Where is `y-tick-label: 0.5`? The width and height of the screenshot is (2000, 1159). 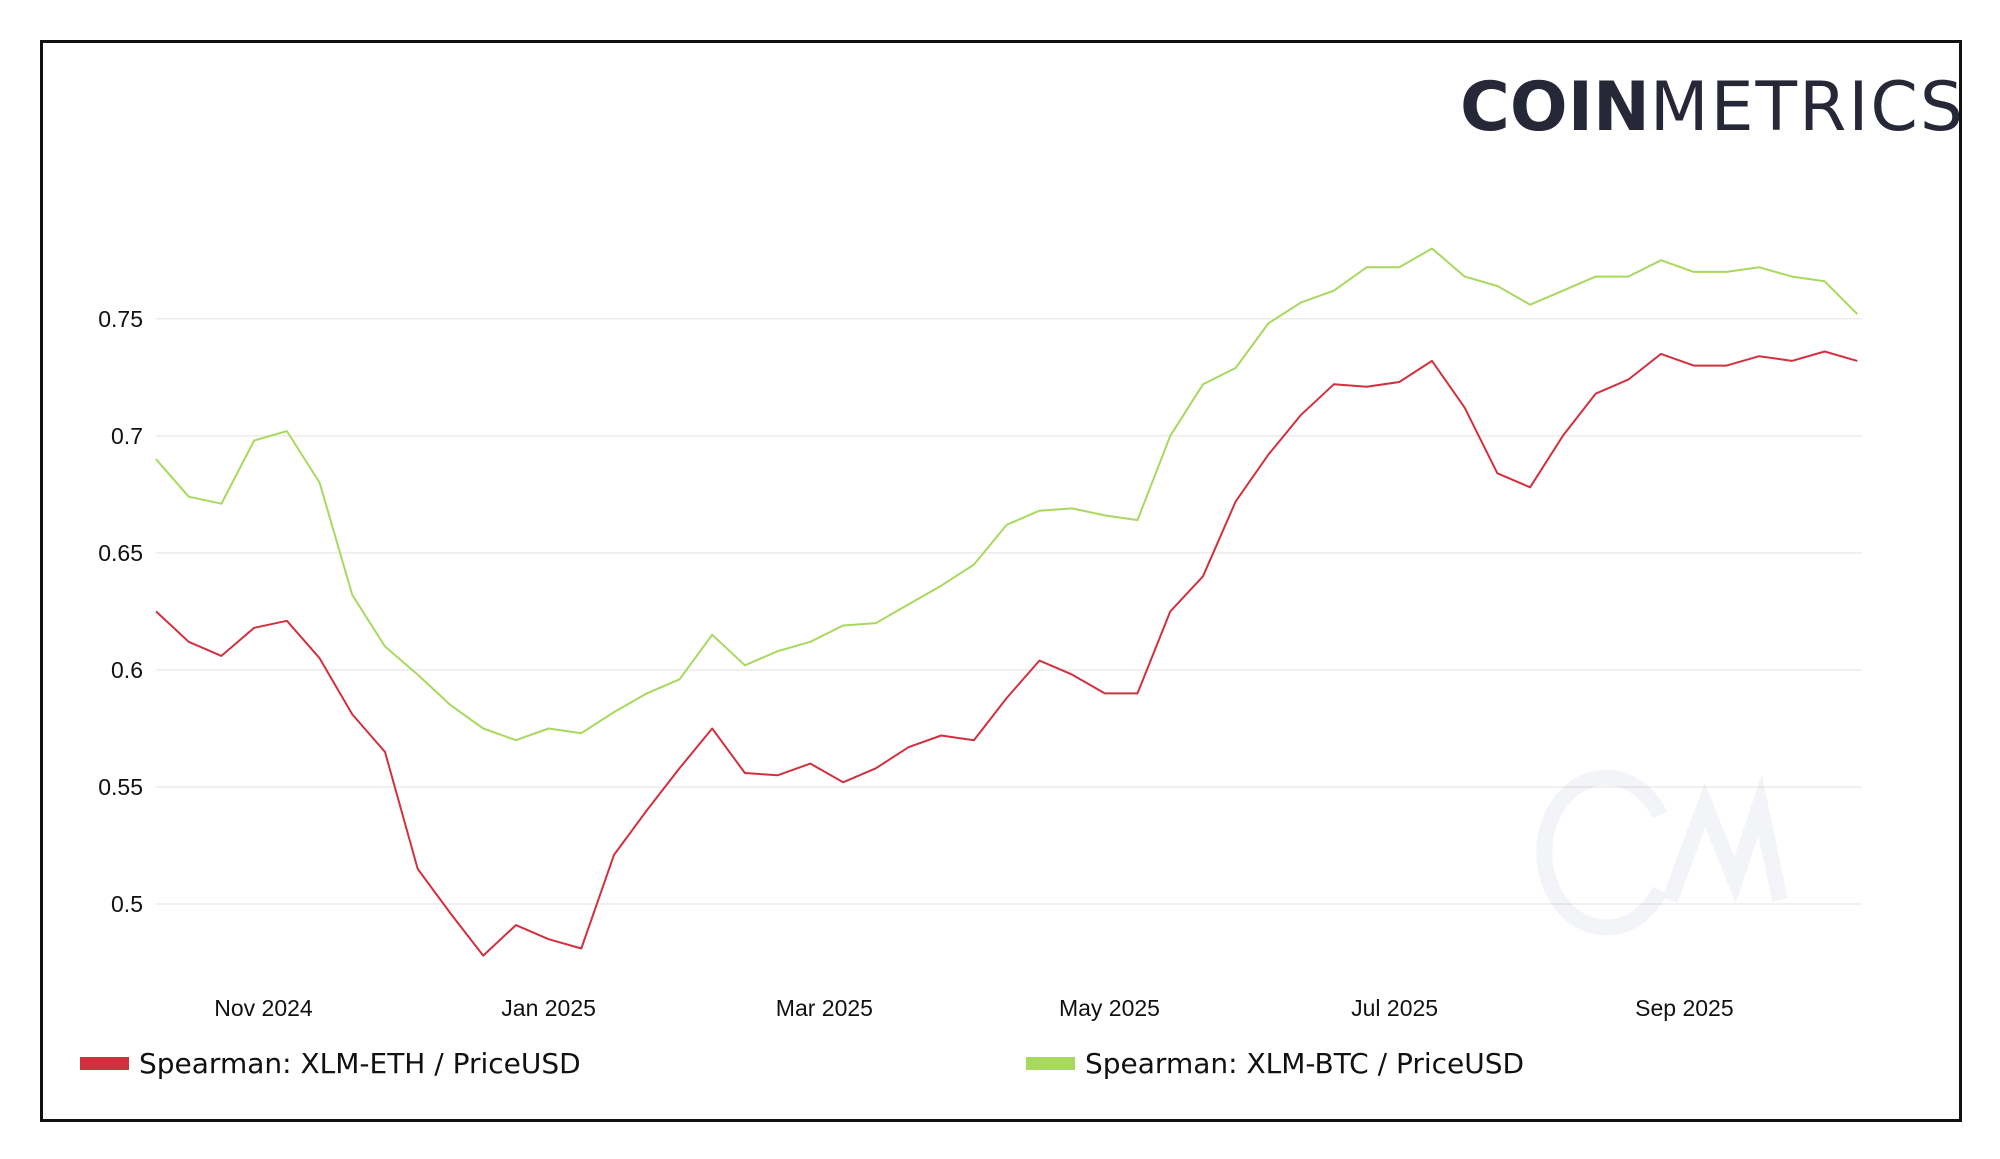 y-tick-label: 0.5 is located at coordinates (127, 904).